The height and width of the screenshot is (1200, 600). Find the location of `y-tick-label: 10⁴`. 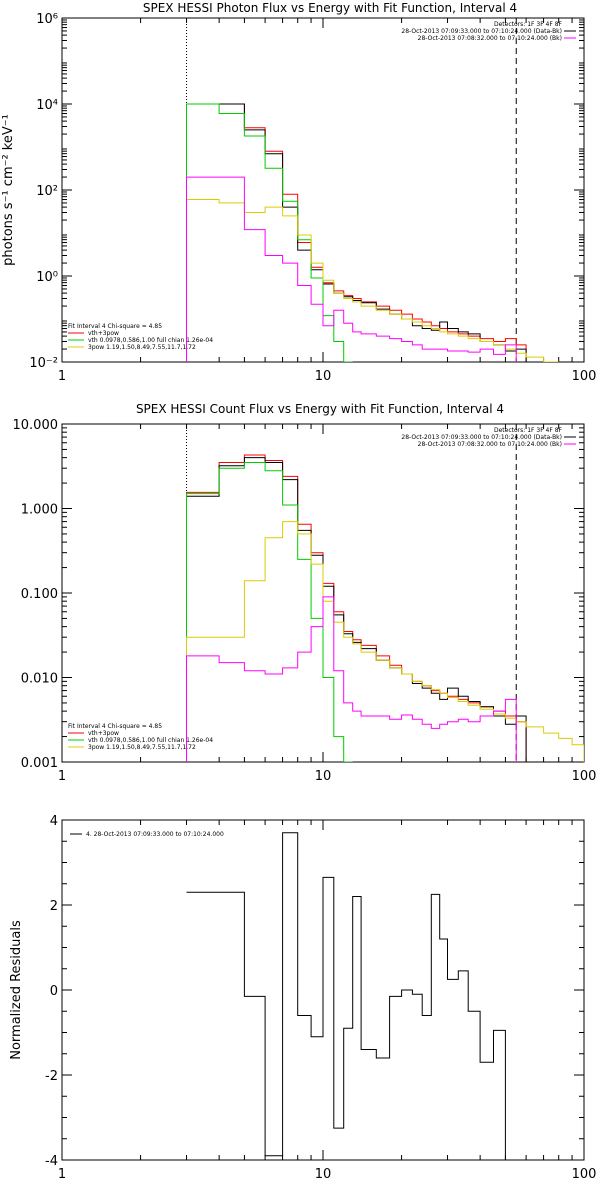

y-tick-label: 10⁴ is located at coordinates (47, 105).